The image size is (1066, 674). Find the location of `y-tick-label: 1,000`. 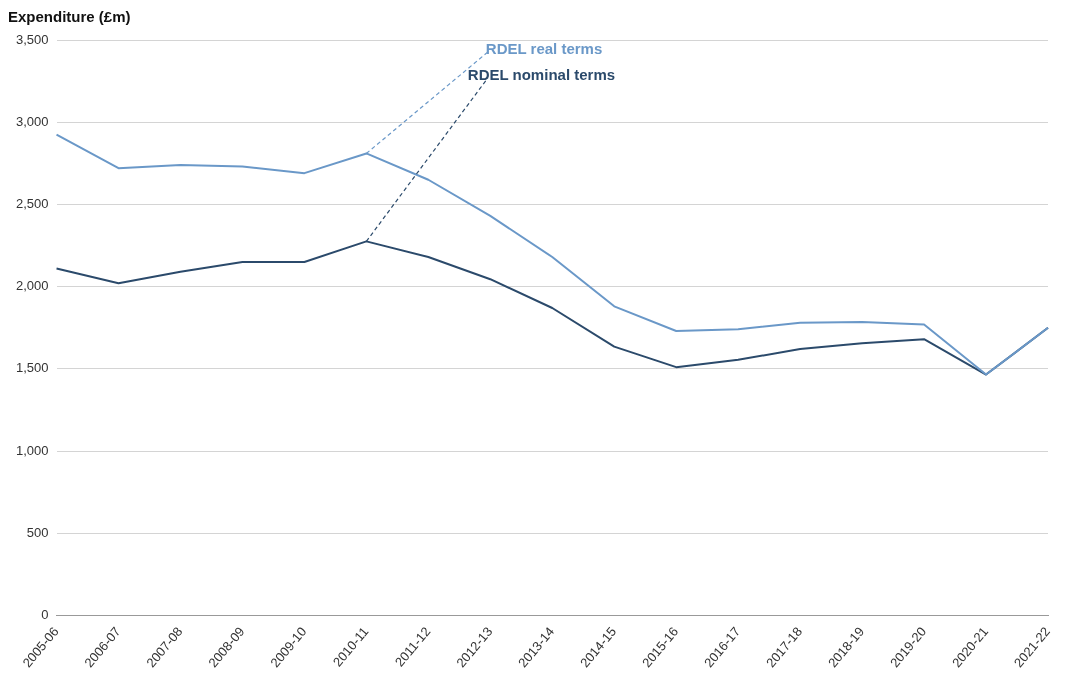

y-tick-label: 1,000 is located at coordinates (32, 450).